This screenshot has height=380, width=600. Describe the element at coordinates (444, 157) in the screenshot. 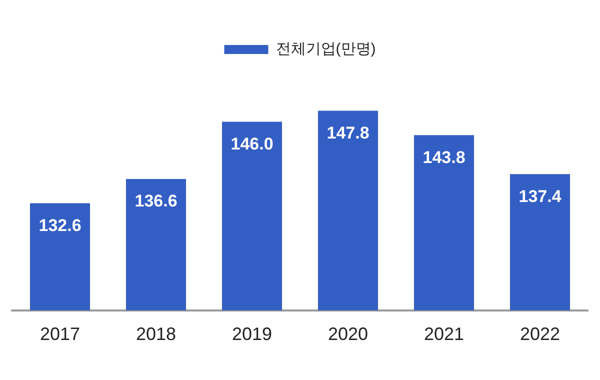

I see `data-label: 143.8` at that location.